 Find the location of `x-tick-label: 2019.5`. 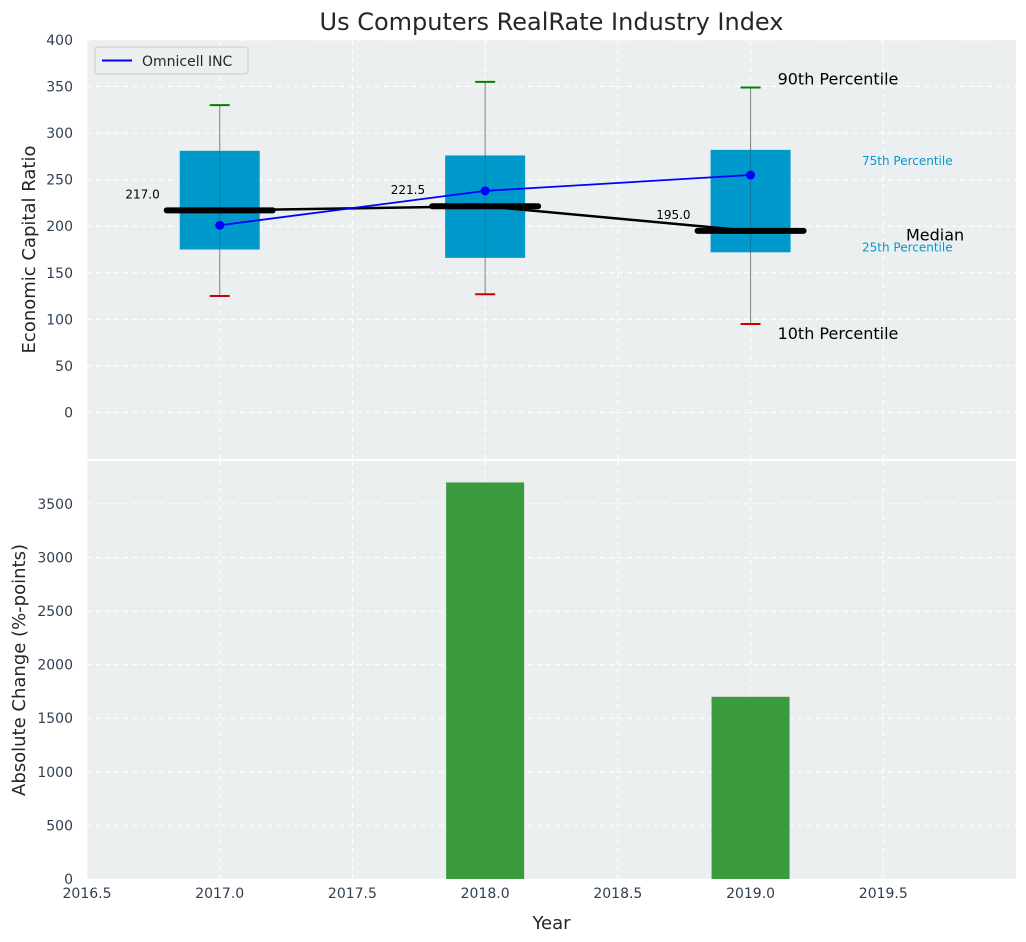

x-tick-label: 2019.5 is located at coordinates (883, 894).